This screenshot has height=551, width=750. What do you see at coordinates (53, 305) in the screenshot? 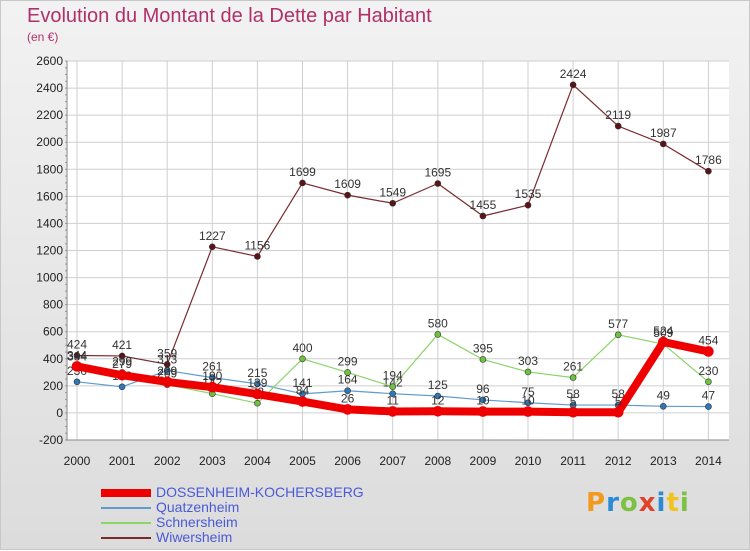
I see `y-tick-label: 800` at bounding box center [53, 305].